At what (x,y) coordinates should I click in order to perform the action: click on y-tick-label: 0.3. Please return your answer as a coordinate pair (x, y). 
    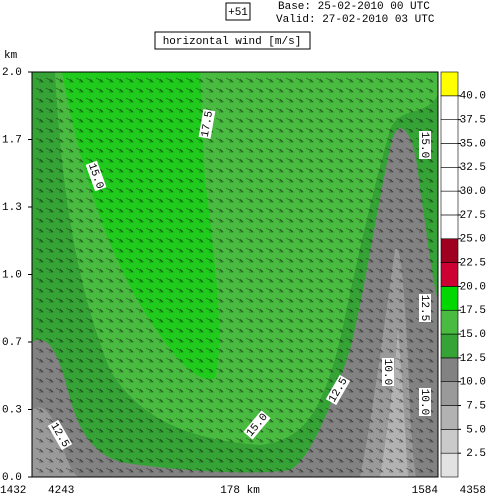
    Looking at the image, I should click on (12, 410).